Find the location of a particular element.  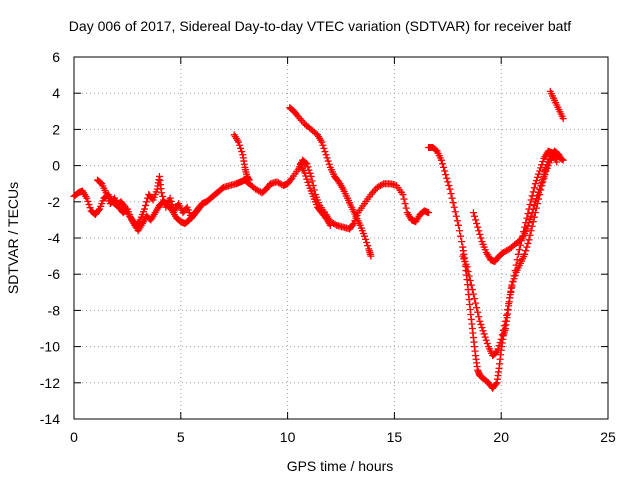

x-tick-label: 15 is located at coordinates (395, 437).